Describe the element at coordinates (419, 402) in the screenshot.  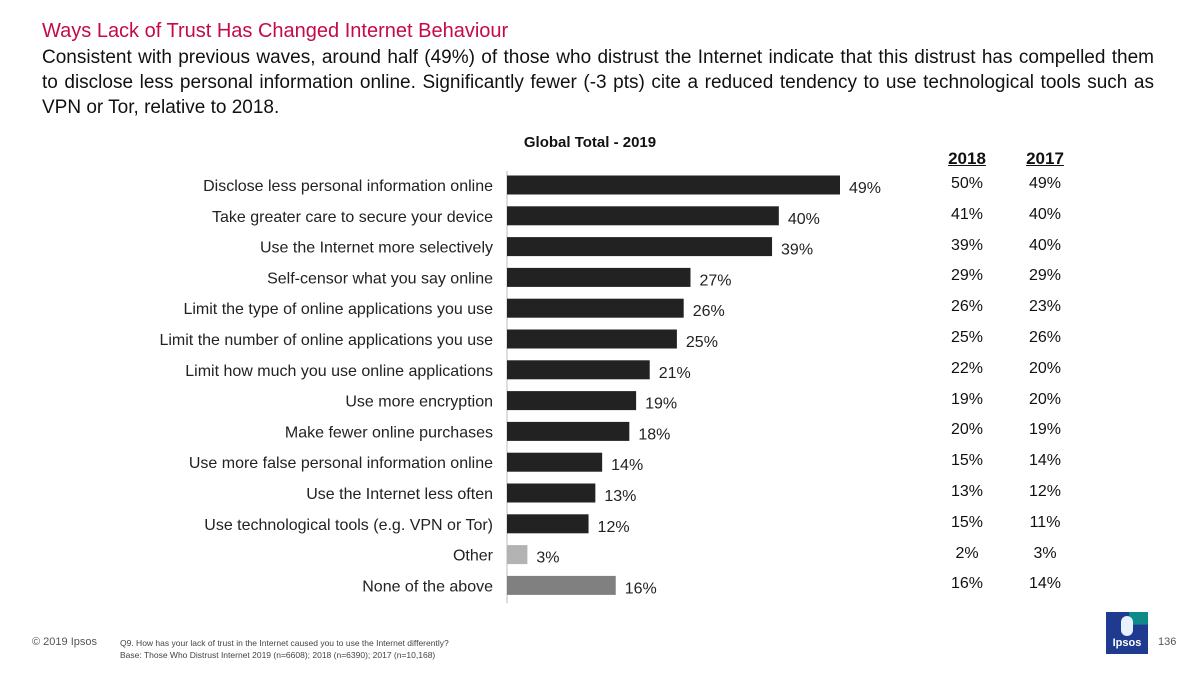
I see `category-label: Use more encryption` at that location.